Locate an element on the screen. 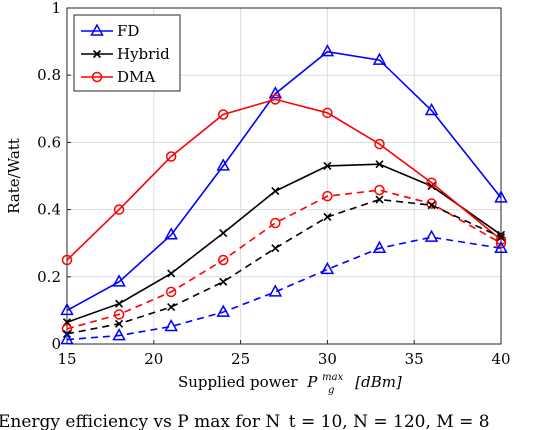  legend-label: FD is located at coordinates (128, 31).